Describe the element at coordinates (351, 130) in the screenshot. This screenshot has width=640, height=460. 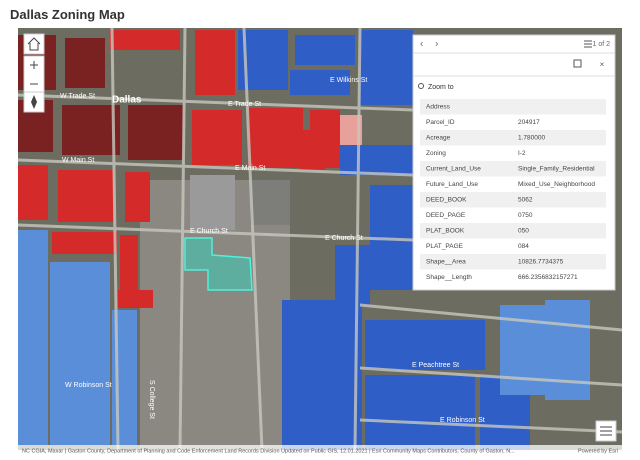
I see `zone-pink` at that location.